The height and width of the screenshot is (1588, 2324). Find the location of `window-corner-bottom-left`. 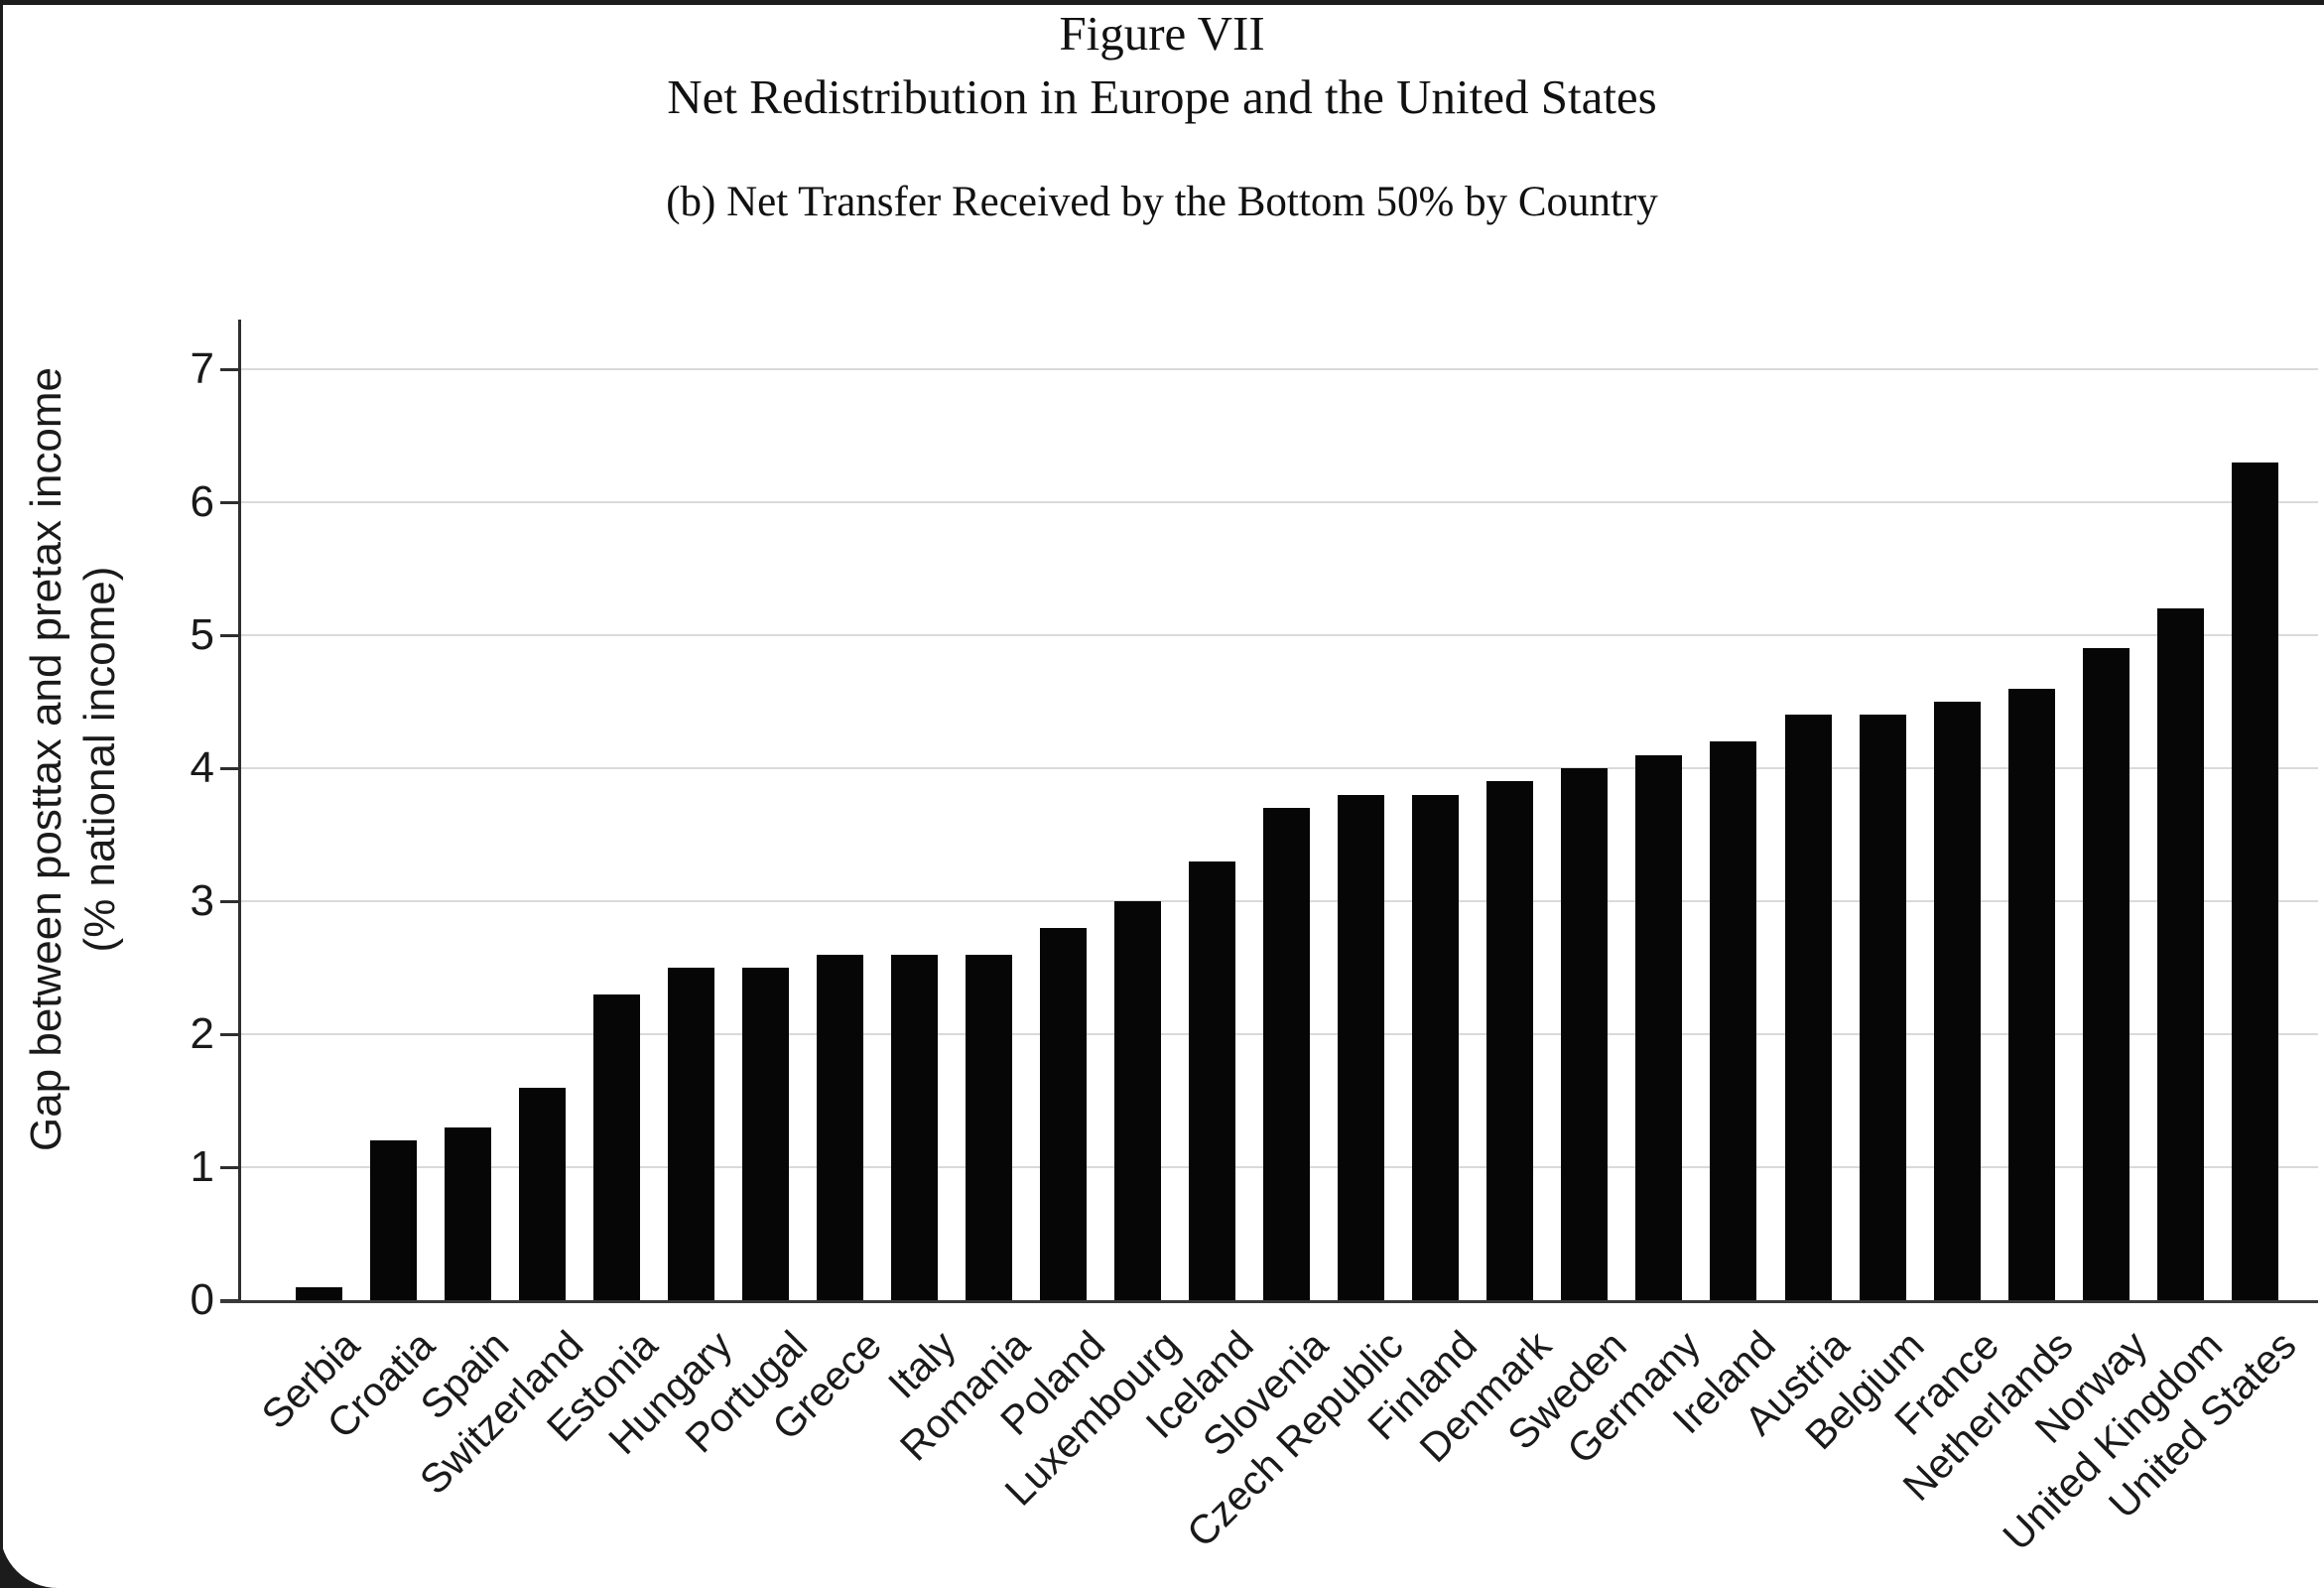

window-corner-bottom-left is located at coordinates (29, 1559).